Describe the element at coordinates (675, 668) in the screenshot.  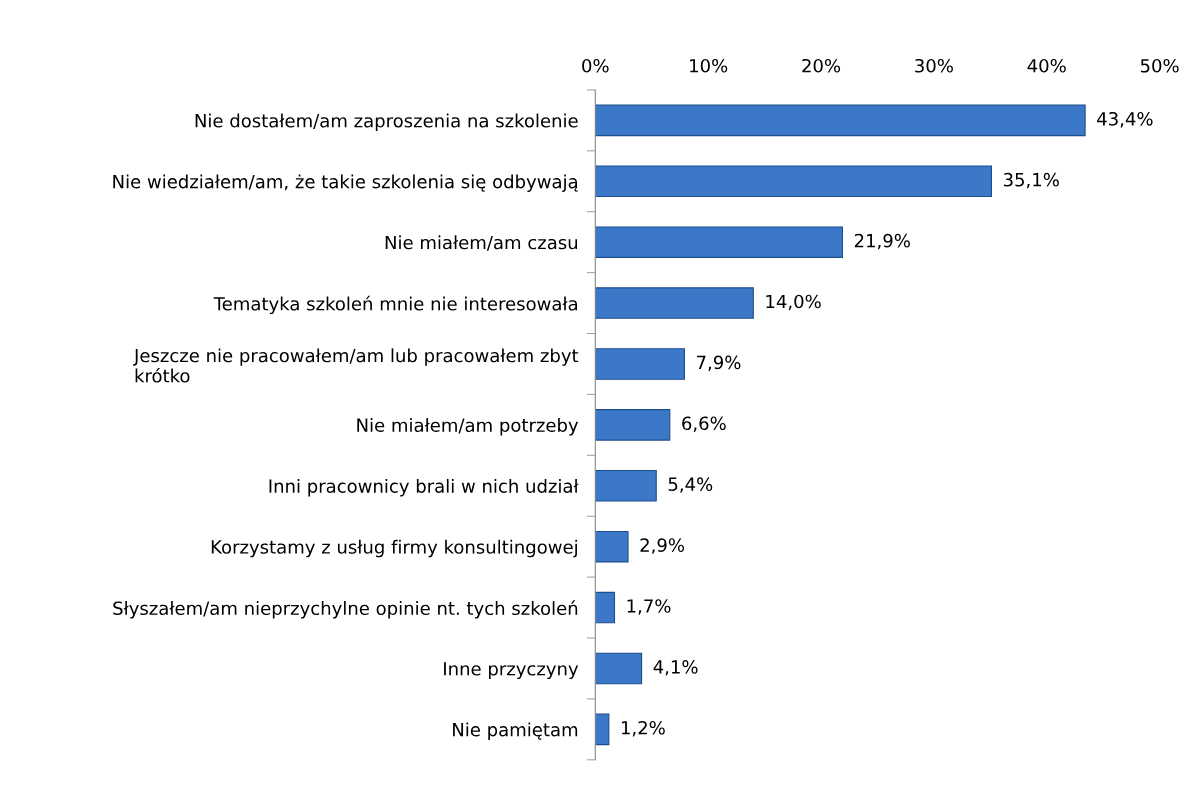
I see `data-label: 4,1%` at that location.